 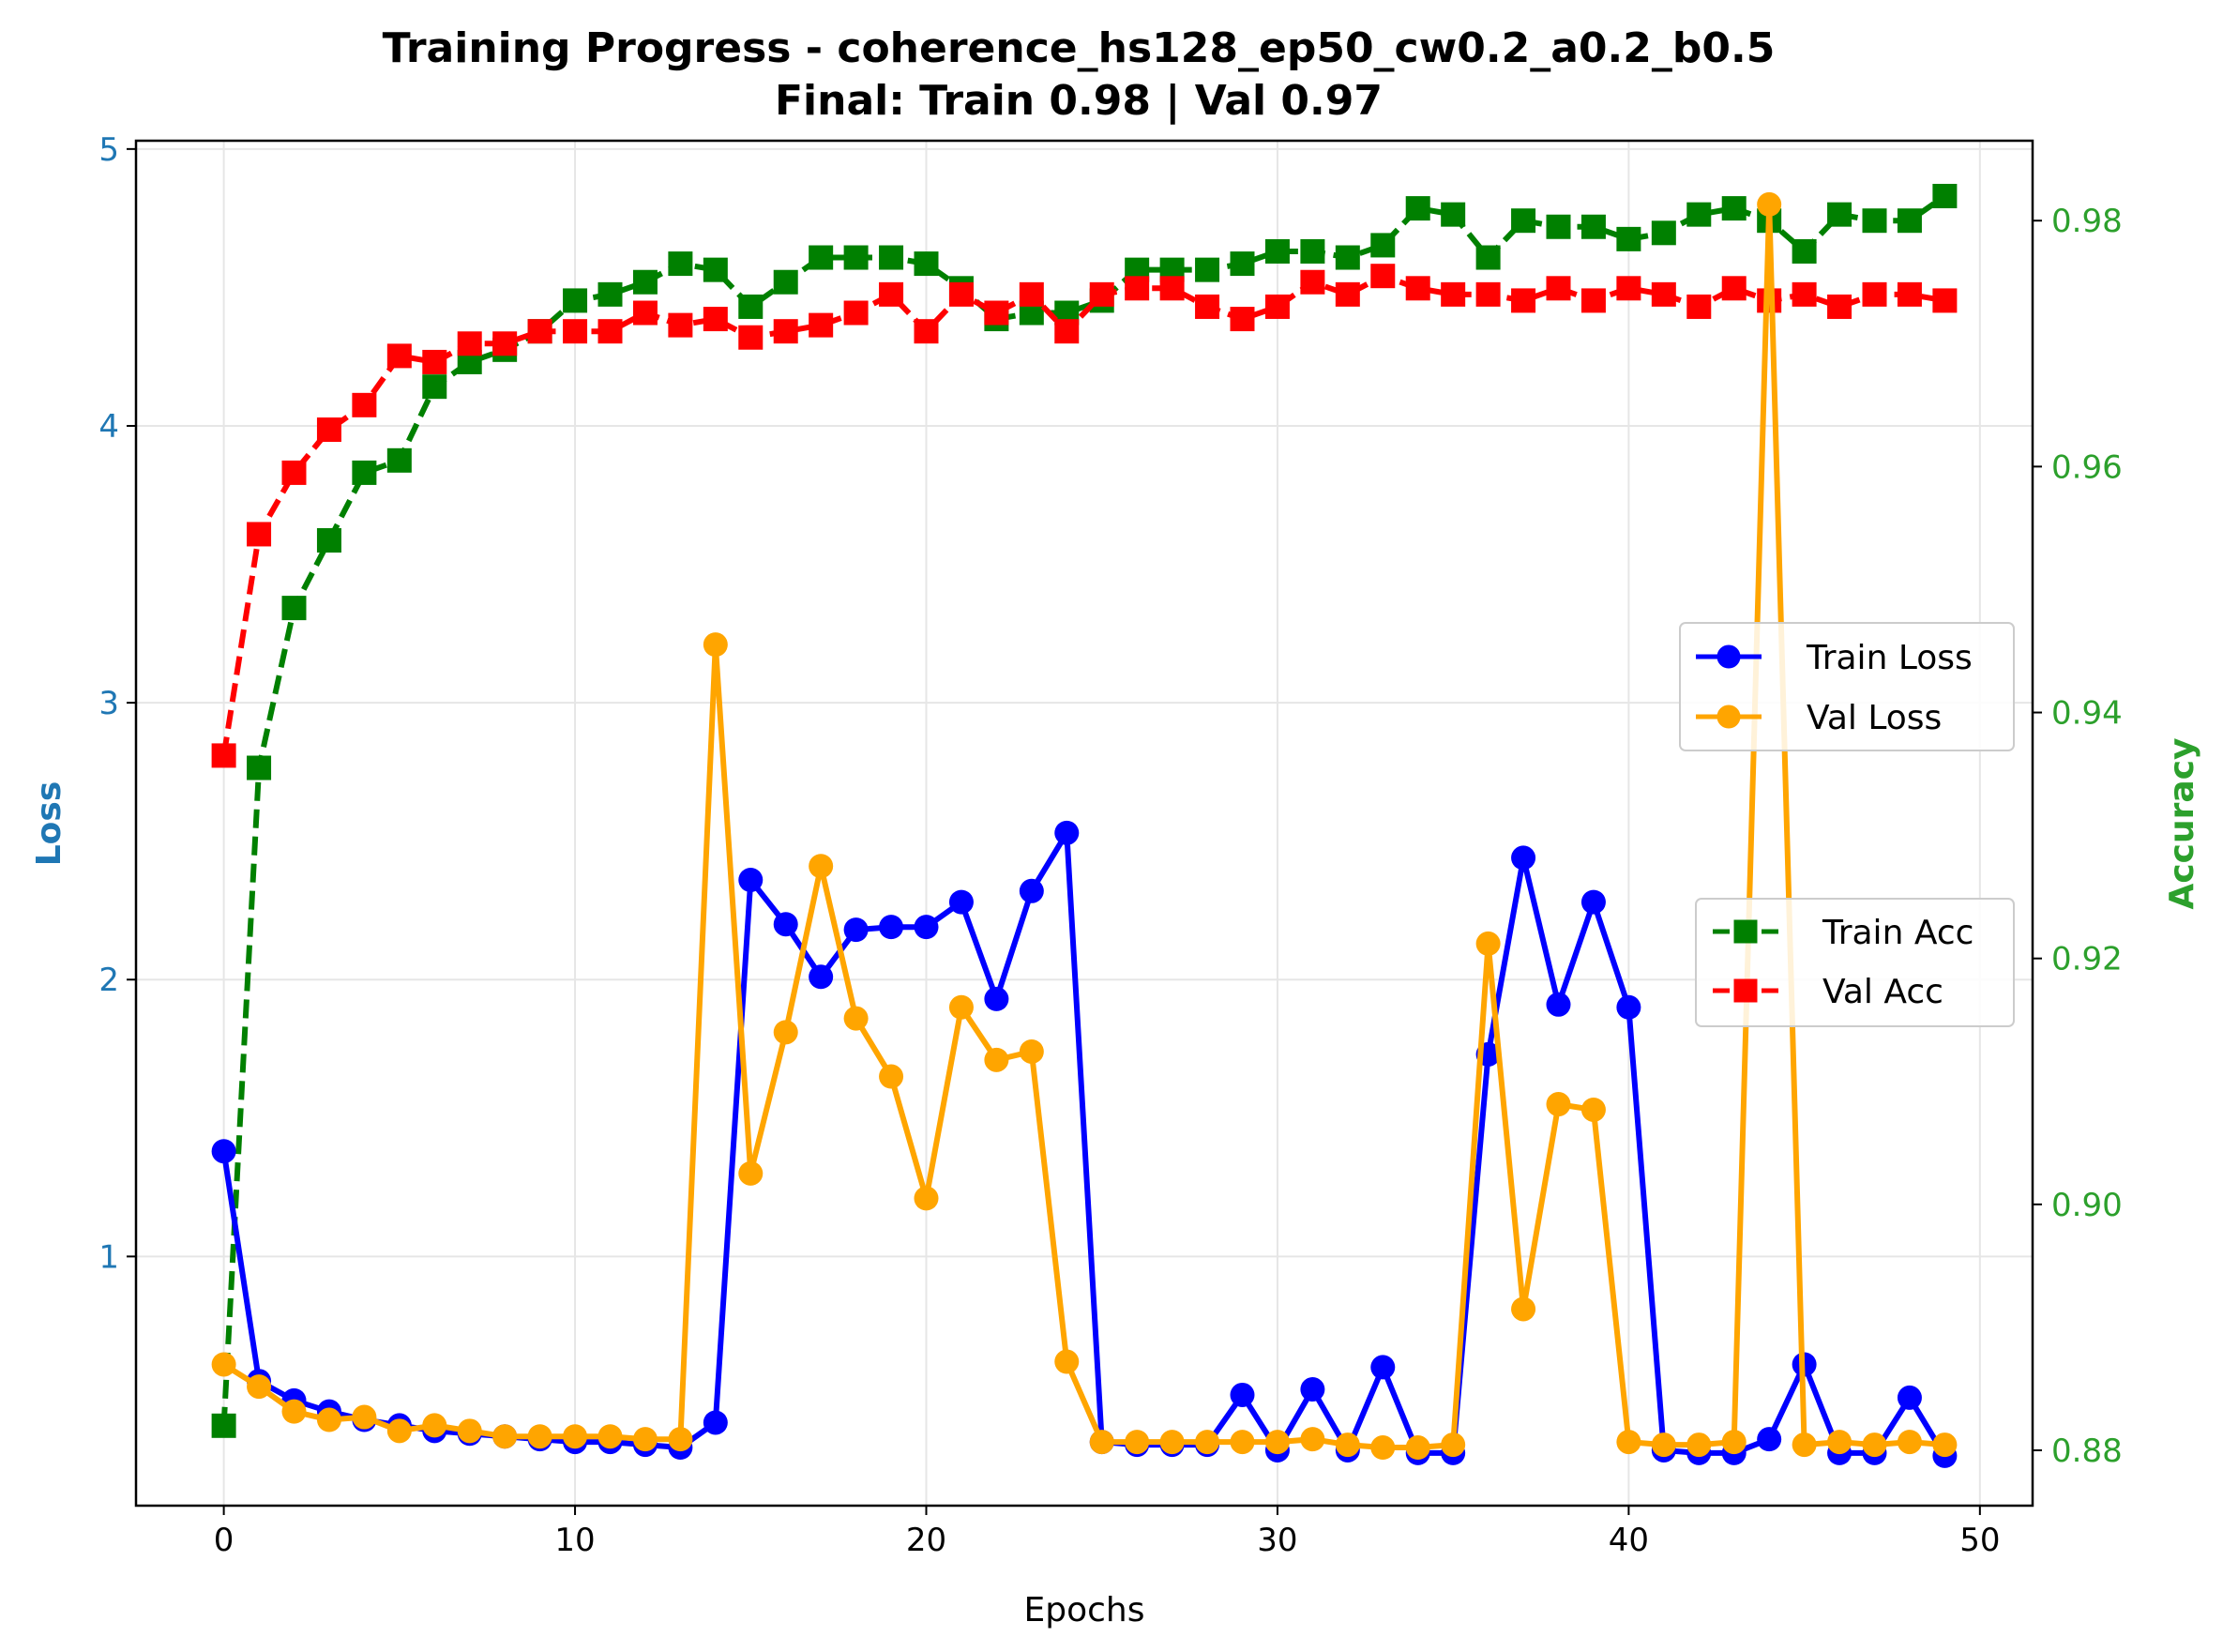 I want to click on y-right-tick-label: 0.94, so click(x=2087, y=714).